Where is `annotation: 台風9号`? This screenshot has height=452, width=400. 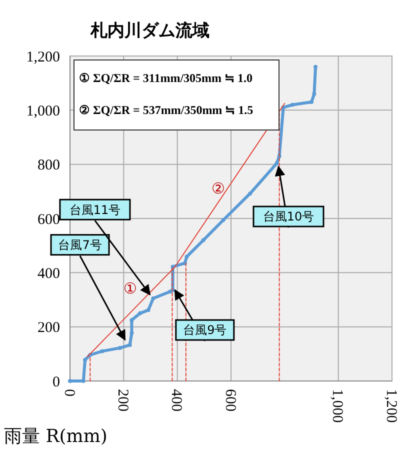 annotation: 台風9号 is located at coordinates (205, 330).